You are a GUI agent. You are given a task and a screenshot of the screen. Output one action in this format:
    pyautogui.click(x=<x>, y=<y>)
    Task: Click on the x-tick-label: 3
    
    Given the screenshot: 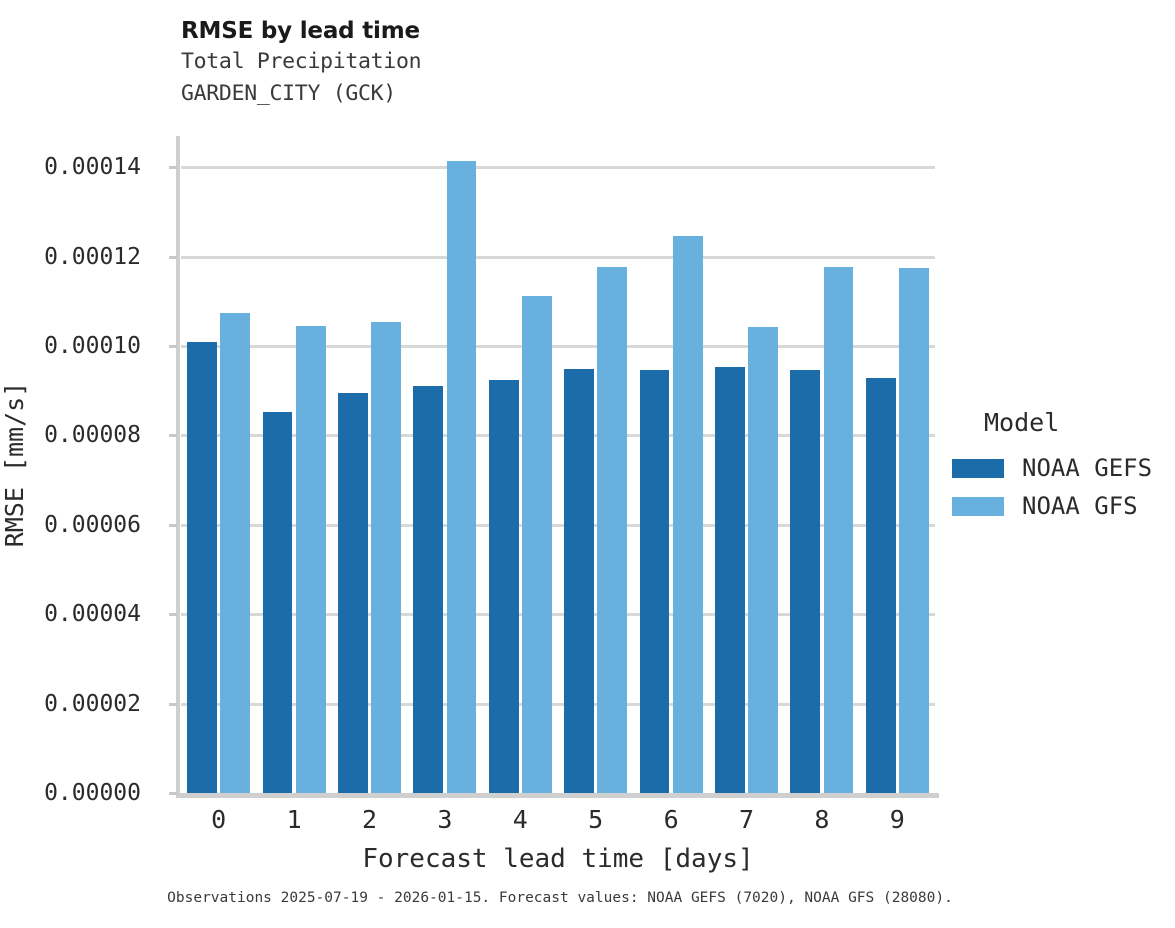 What is the action you would take?
    pyautogui.click(x=445, y=819)
    